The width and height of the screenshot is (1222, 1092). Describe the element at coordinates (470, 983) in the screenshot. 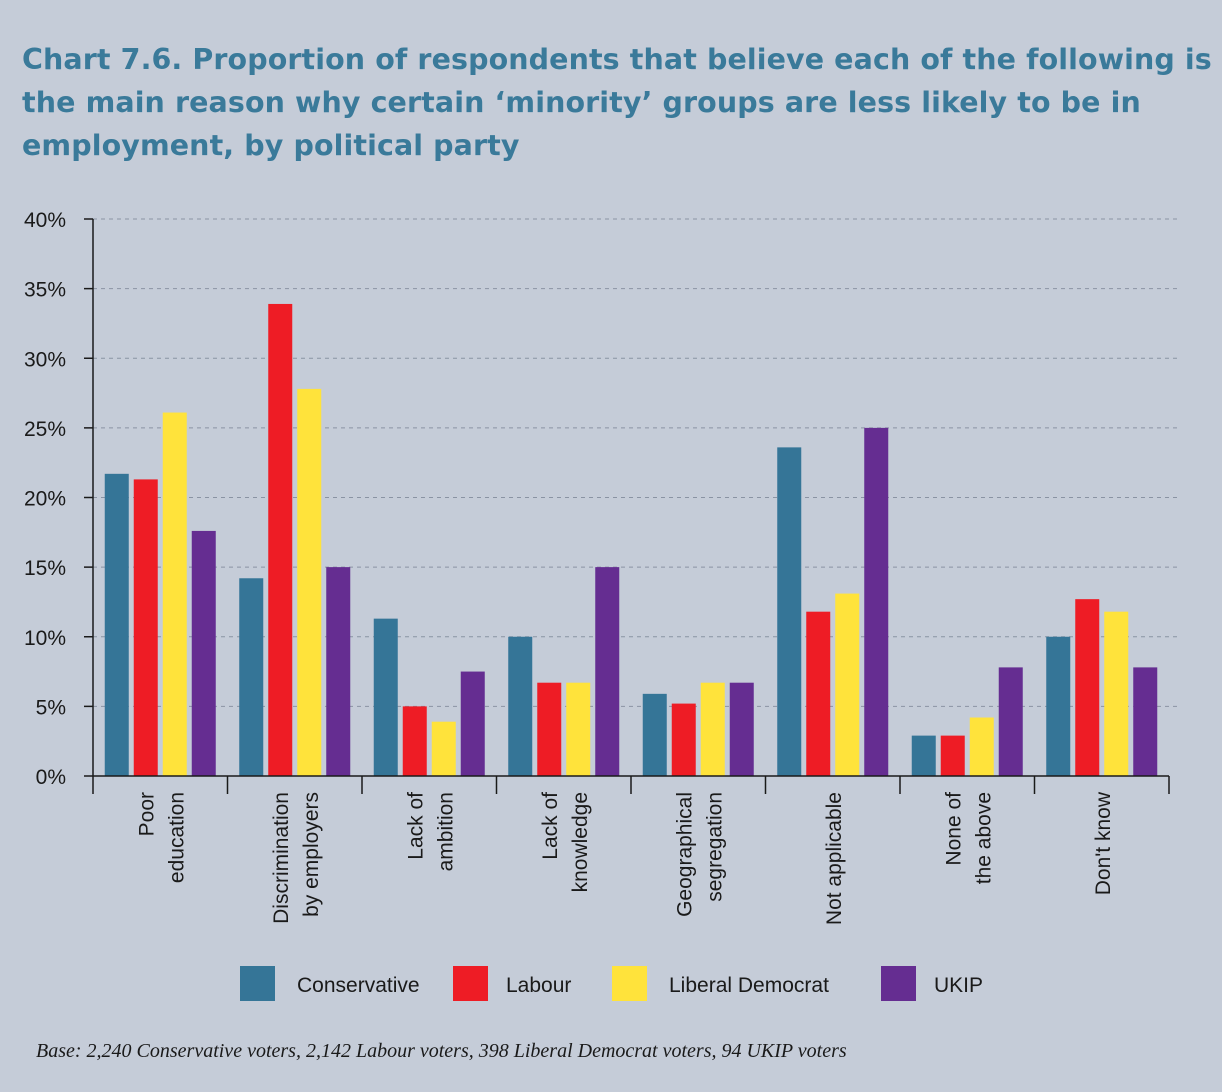

I see `legend-swatch-labour` at that location.